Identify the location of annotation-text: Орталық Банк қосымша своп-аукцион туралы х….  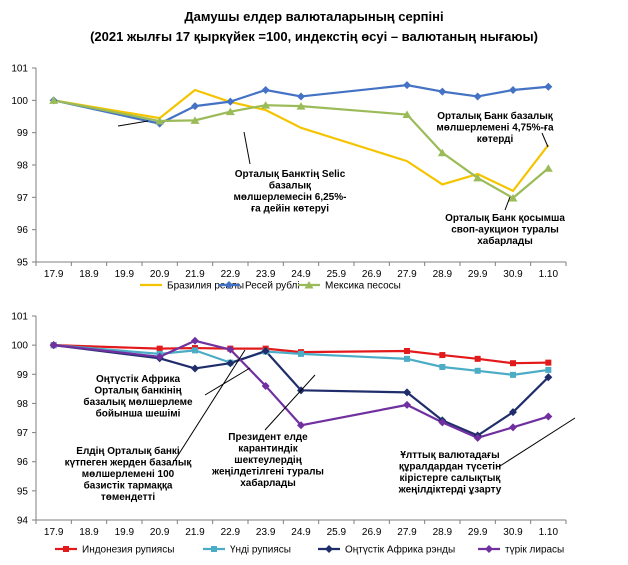
(505, 230).